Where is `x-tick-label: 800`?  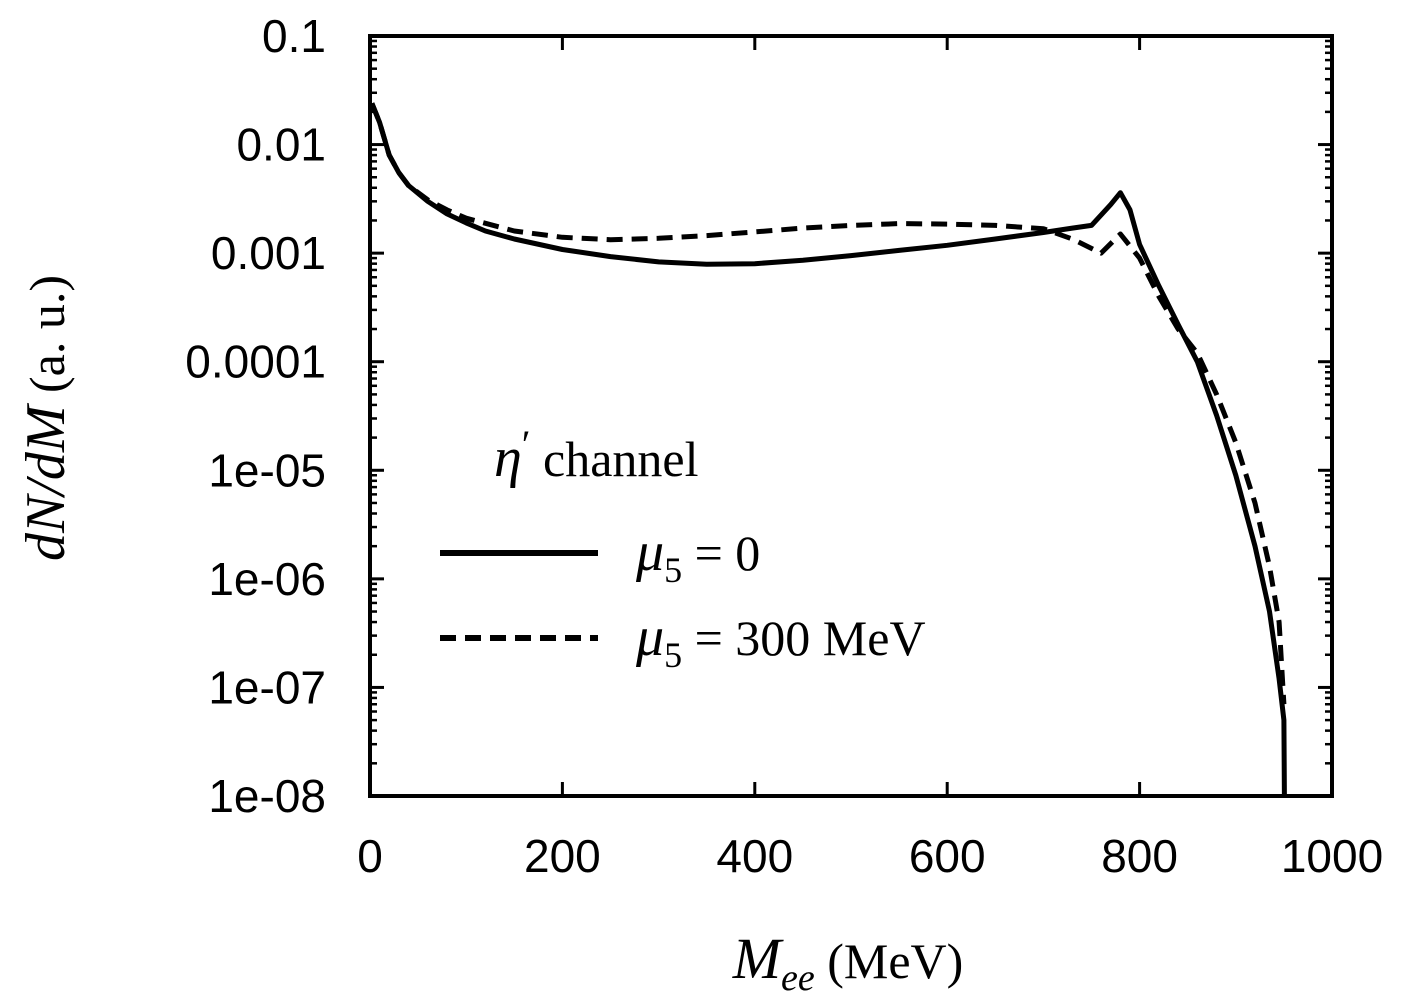
x-tick-label: 800 is located at coordinates (1139, 856).